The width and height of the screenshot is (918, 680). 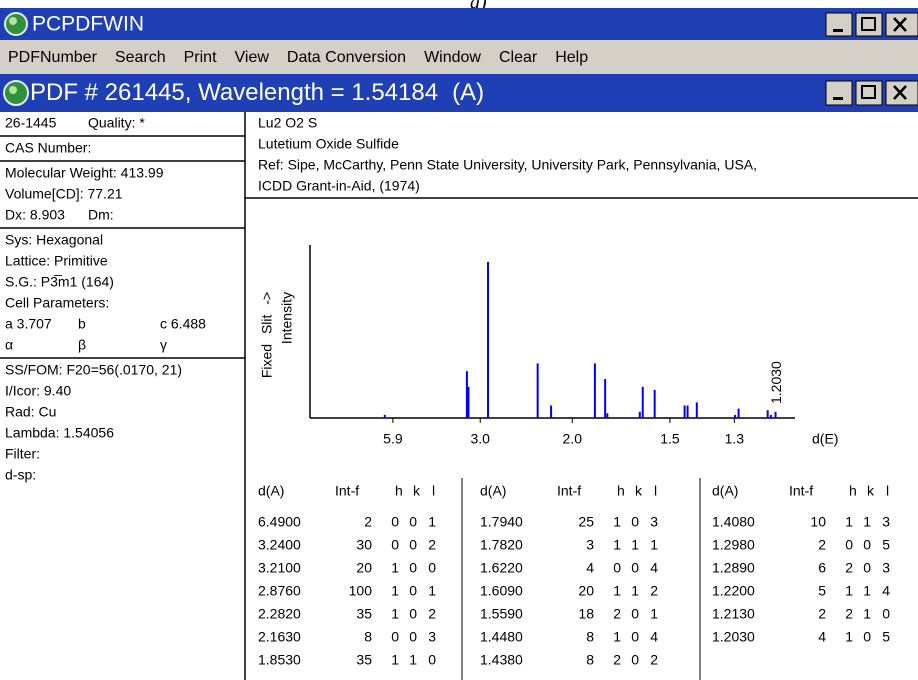 I want to click on info-text: Quality: *, so click(x=116, y=123).